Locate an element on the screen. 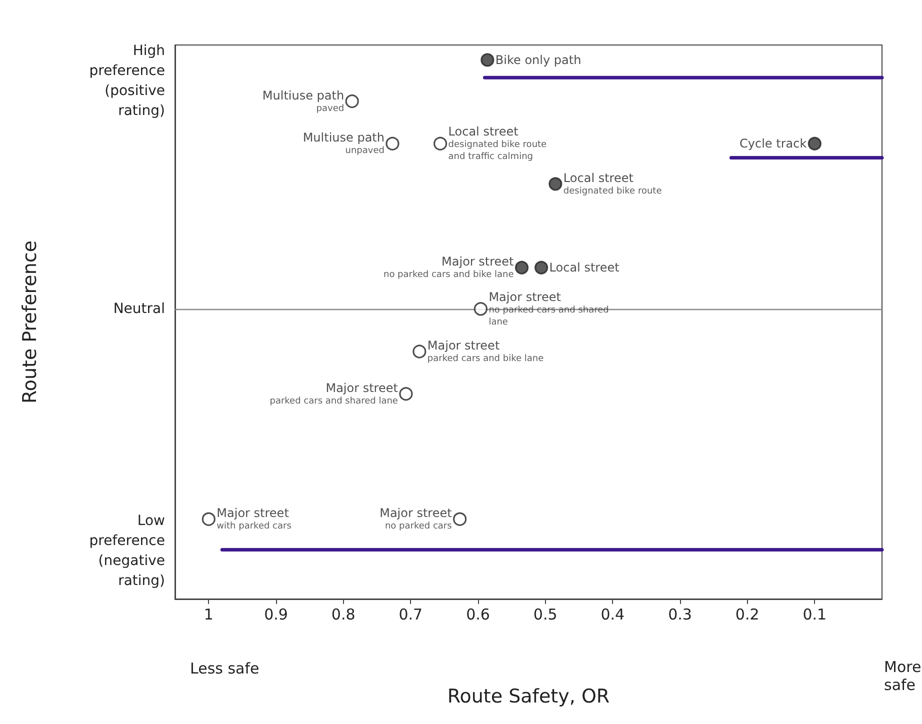 The image size is (922, 724). x-tick-label: 0.5 is located at coordinates (545, 615).